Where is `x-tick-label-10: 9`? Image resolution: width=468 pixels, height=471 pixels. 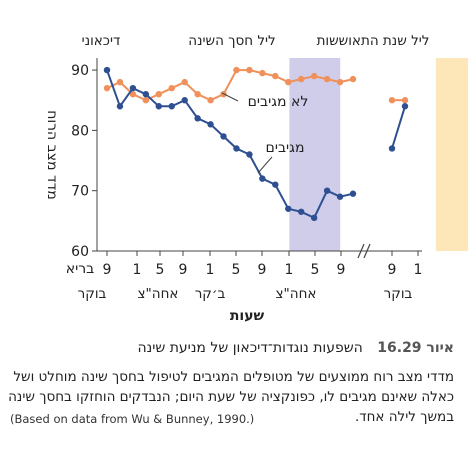 x-tick-label-10: 9 is located at coordinates (392, 270).